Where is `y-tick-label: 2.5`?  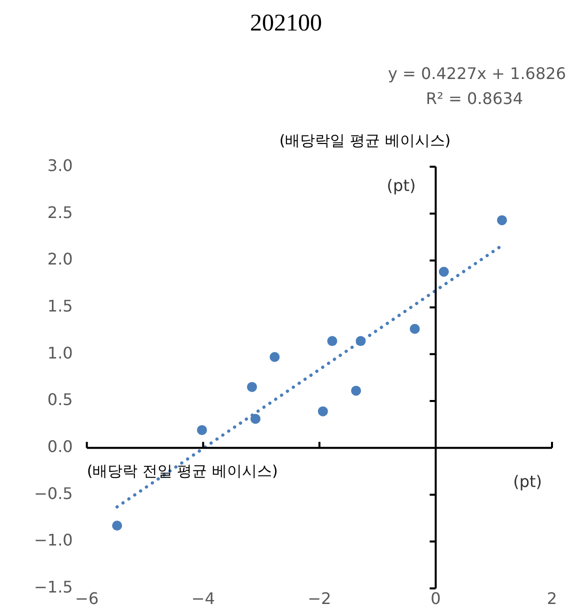
y-tick-label: 2.5 is located at coordinates (60, 212).